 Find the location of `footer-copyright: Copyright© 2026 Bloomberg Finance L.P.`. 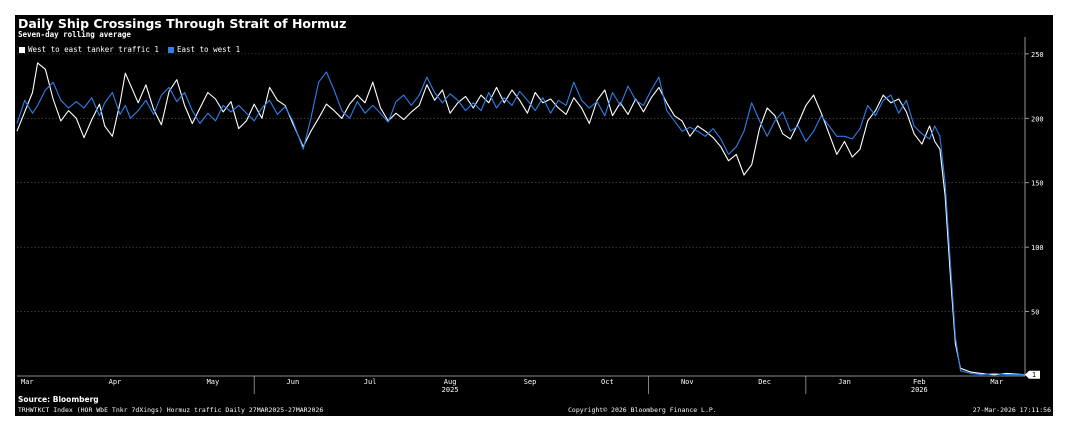

footer-copyright: Copyright© 2026 Bloomberg Finance L.P. is located at coordinates (642, 410).